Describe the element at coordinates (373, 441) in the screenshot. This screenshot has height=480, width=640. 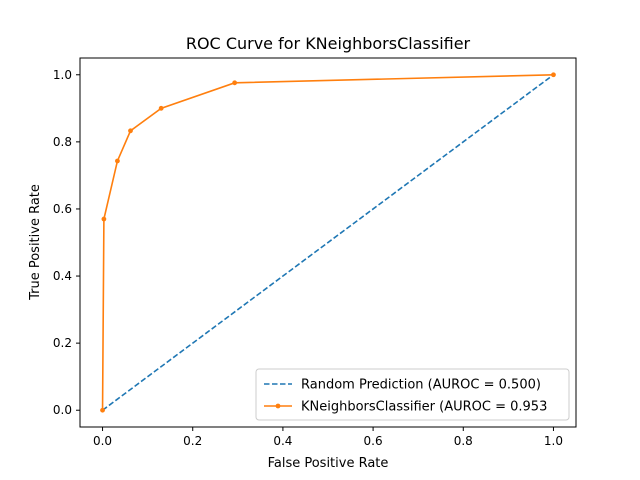
I see `x-tick-label: 0.6` at that location.